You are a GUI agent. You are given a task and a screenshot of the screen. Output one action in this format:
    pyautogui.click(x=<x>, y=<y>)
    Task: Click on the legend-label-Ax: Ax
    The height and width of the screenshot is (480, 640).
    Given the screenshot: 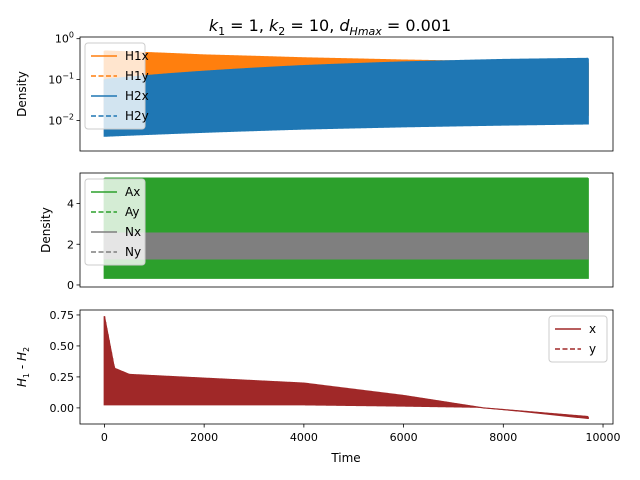 What is the action you would take?
    pyautogui.click(x=132, y=192)
    